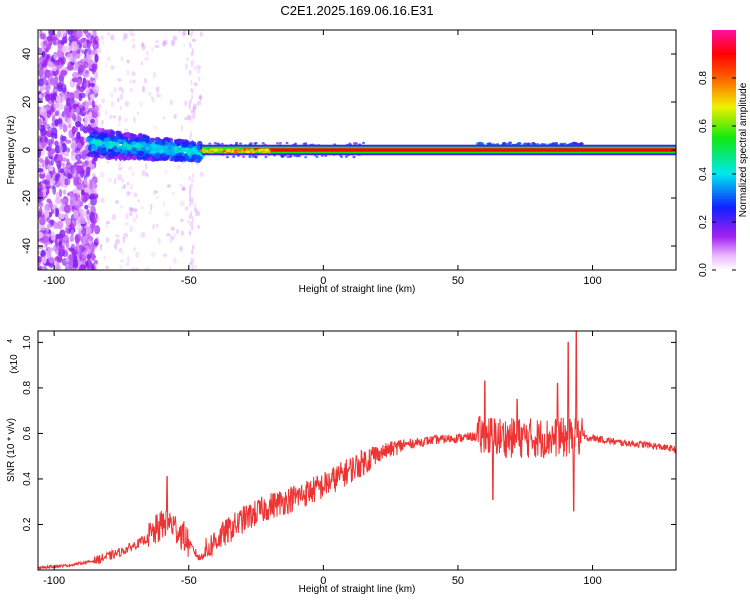  What do you see at coordinates (592, 581) in the screenshot?
I see `x-tick-label: 100` at bounding box center [592, 581].